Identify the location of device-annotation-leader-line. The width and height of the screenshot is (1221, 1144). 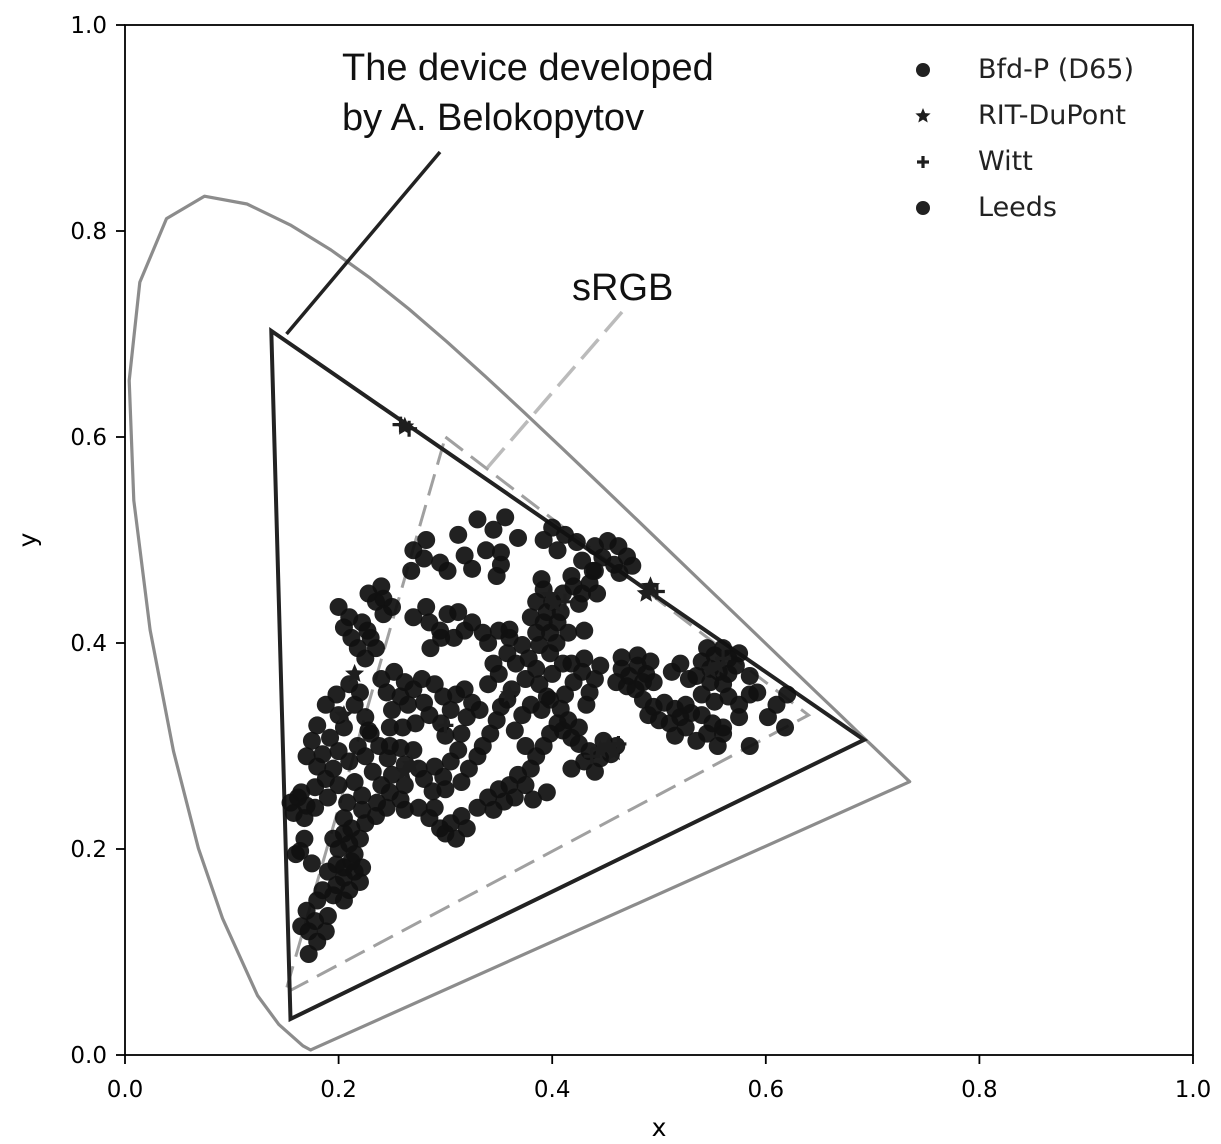
(363, 243).